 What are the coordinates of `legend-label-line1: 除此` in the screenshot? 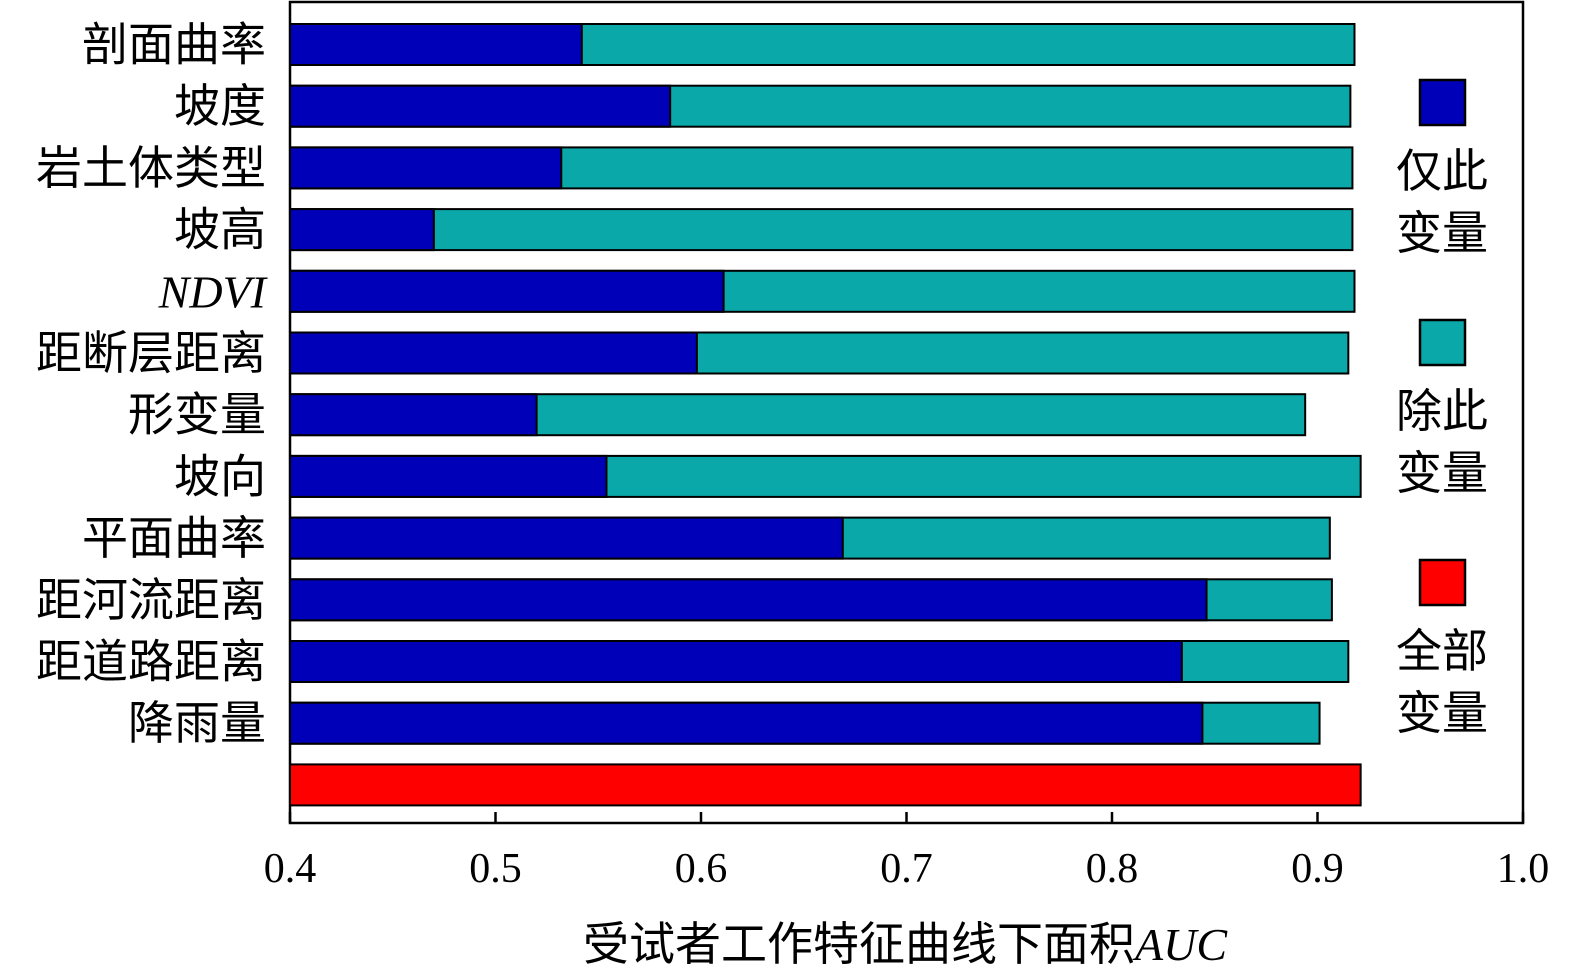 It's located at (1442, 411).